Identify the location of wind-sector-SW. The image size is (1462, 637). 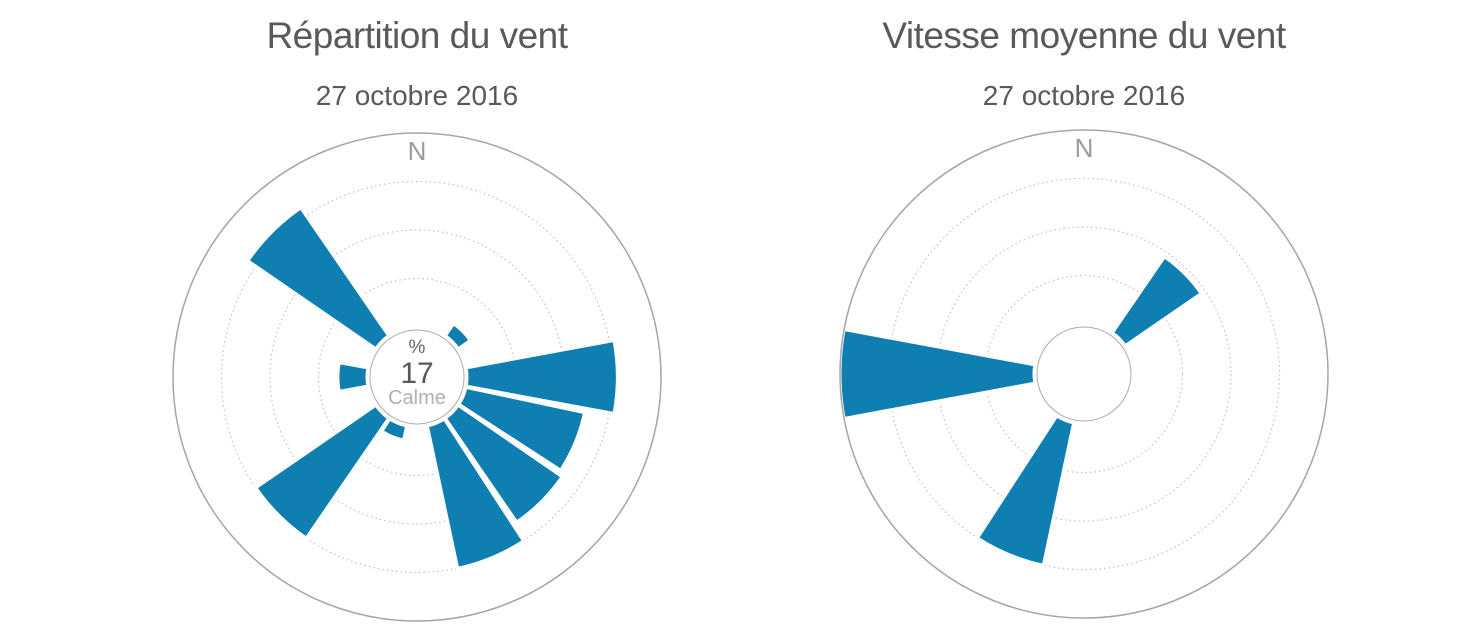
(322, 472).